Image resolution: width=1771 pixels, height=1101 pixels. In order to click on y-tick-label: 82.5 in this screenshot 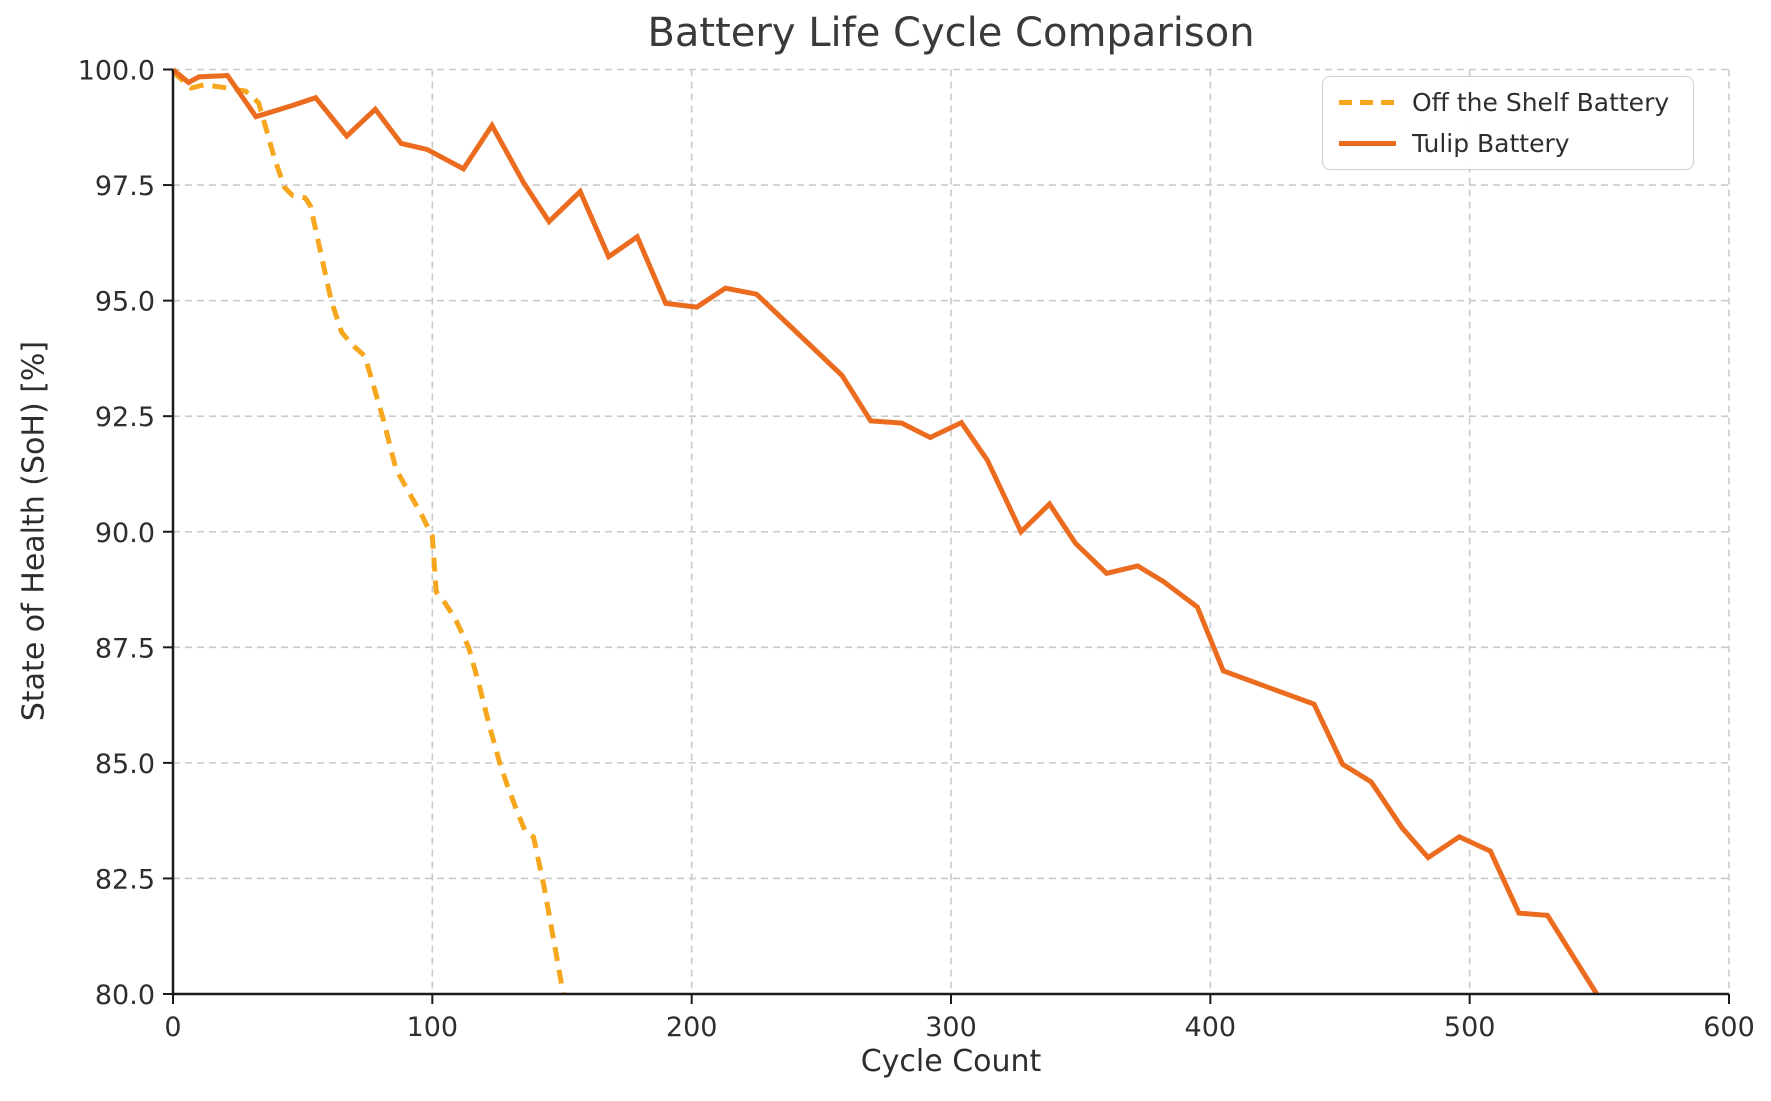, I will do `click(125, 879)`.